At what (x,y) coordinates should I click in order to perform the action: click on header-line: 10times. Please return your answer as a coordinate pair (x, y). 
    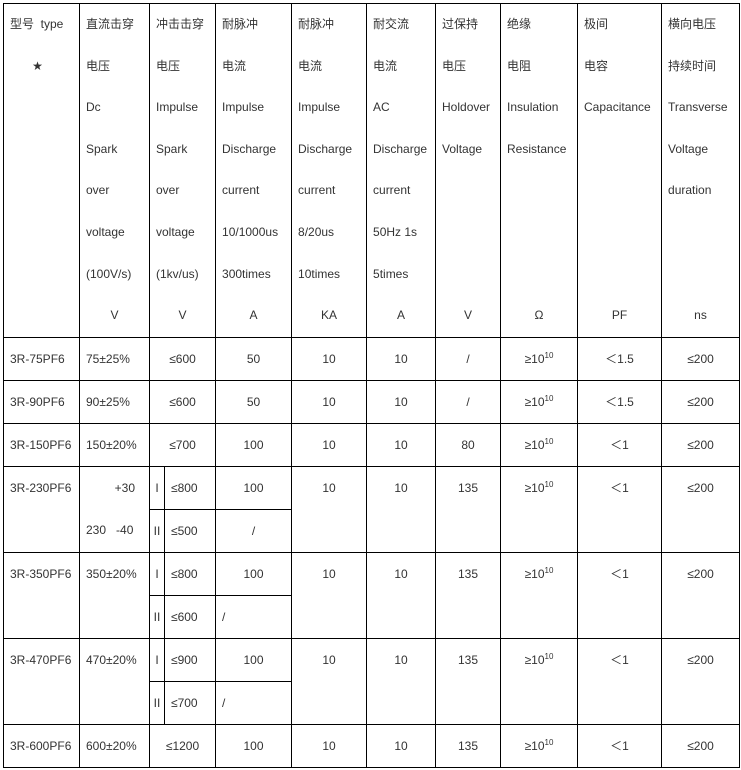
    Looking at the image, I should click on (319, 273).